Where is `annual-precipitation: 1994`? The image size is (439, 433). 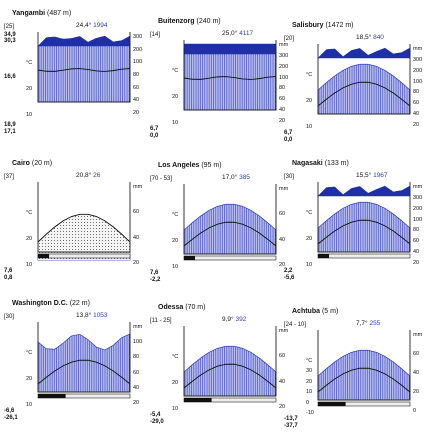 annual-precipitation: 1994 is located at coordinates (100, 25).